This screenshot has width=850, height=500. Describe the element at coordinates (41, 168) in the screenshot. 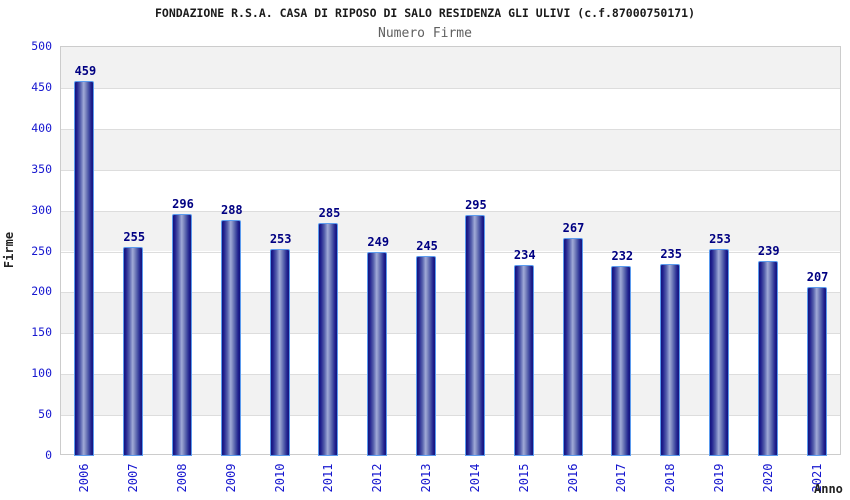

I see `y-tick-350: 350` at that location.